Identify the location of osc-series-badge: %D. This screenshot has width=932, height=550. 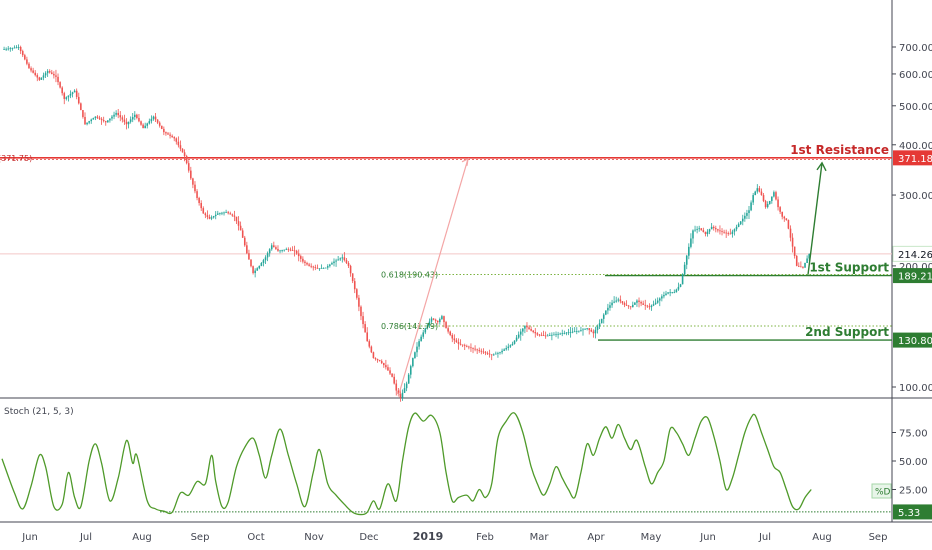
(883, 493).